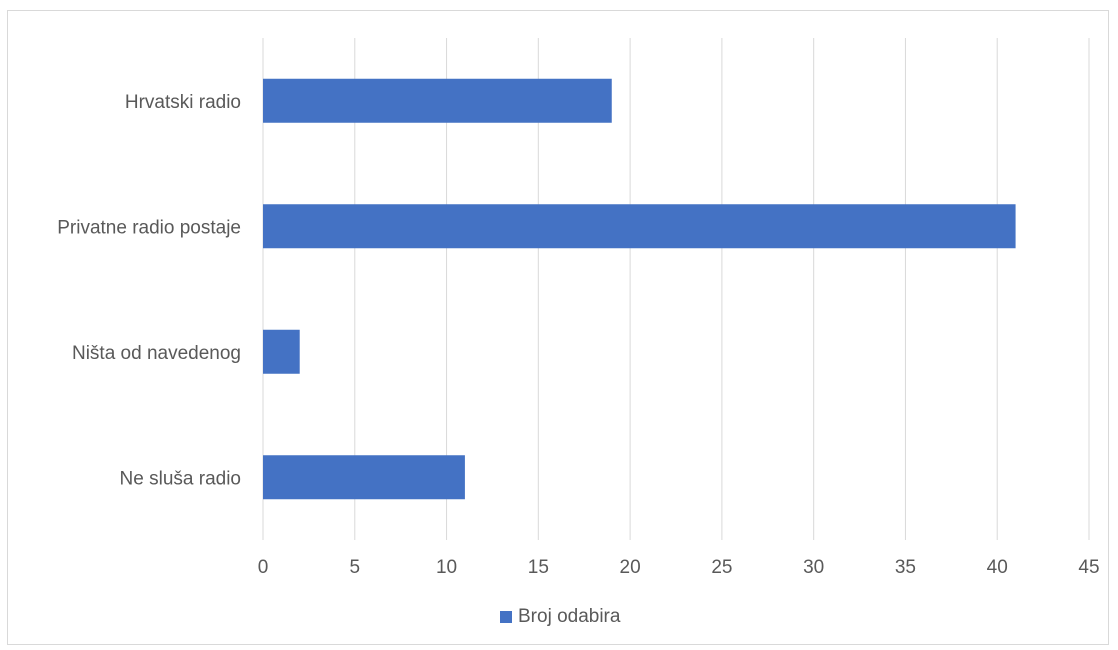 Image resolution: width=1118 pixels, height=650 pixels. I want to click on category-label: Privatne radio postaje, so click(149, 227).